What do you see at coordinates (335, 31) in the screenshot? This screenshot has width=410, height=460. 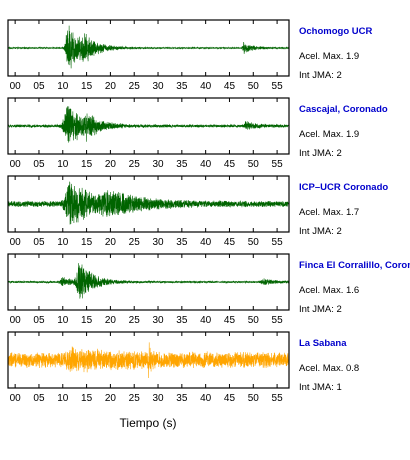 I see `station-name: Ochomogo UCR` at bounding box center [335, 31].